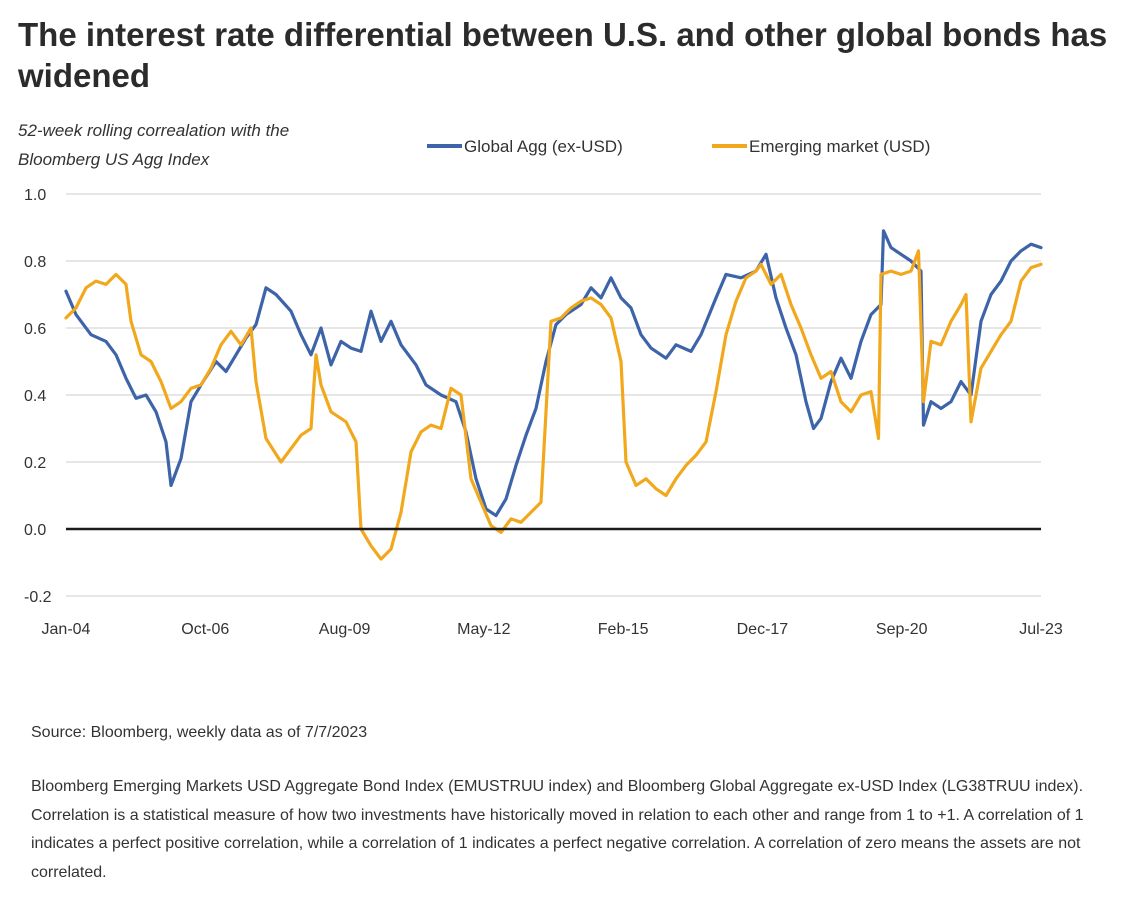  What do you see at coordinates (35, 396) in the screenshot?
I see `y-tick-label: 0.4` at bounding box center [35, 396].